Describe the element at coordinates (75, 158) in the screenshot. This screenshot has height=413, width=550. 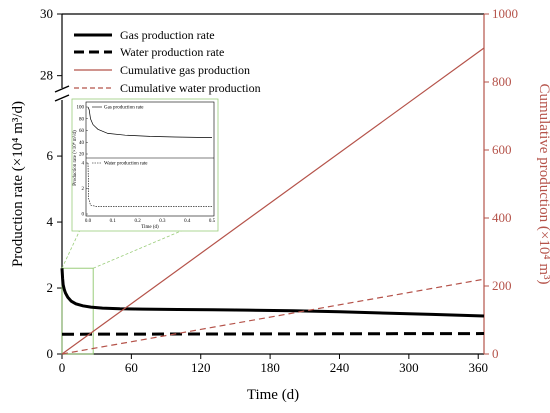
I see `inset-y-axis-title: Production rate (×10⁴ m³/d)` at that location.